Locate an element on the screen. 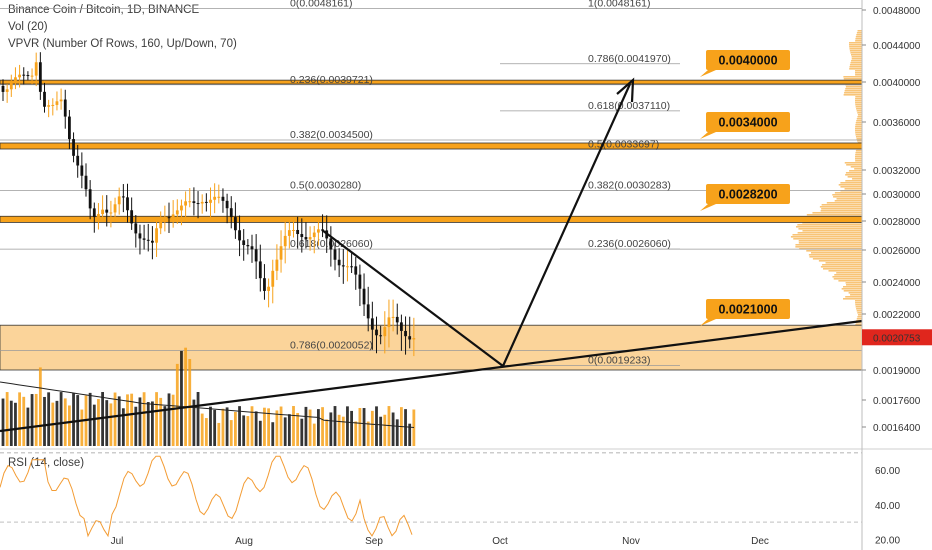  chart-symbol-title: Binance Coin / Bitcoin, 1D, BINANCE is located at coordinates (104, 10).